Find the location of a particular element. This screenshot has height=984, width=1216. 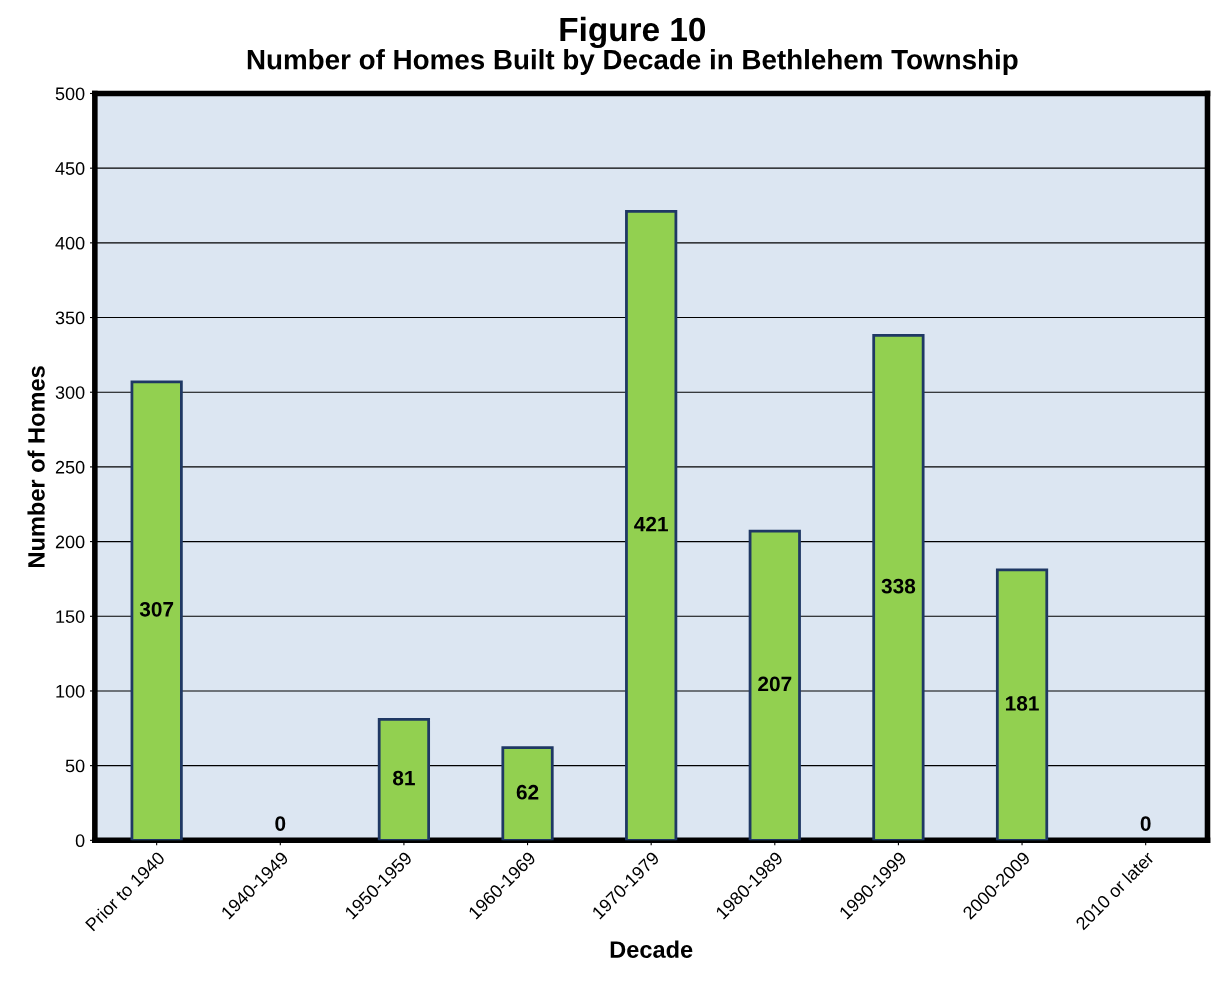

y-tick-label: 300 is located at coordinates (70, 392).